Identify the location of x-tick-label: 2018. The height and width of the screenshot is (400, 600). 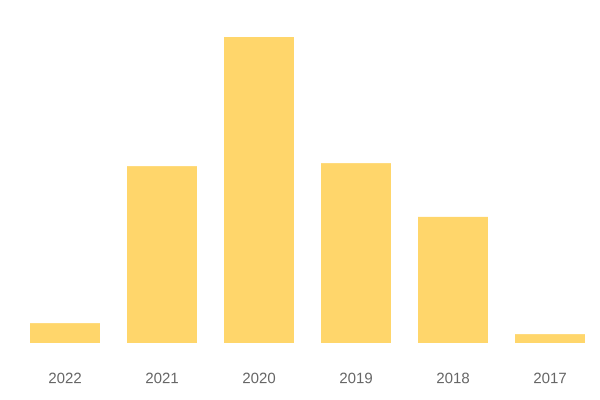
(453, 378).